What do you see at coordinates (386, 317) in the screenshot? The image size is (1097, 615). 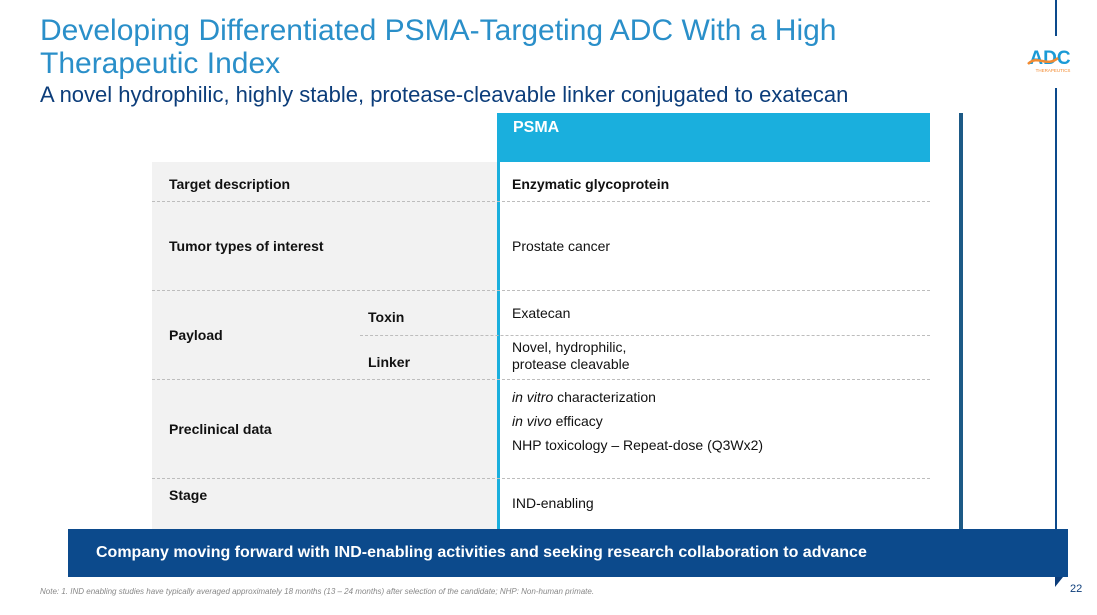 I see `sub-label: Toxin` at bounding box center [386, 317].